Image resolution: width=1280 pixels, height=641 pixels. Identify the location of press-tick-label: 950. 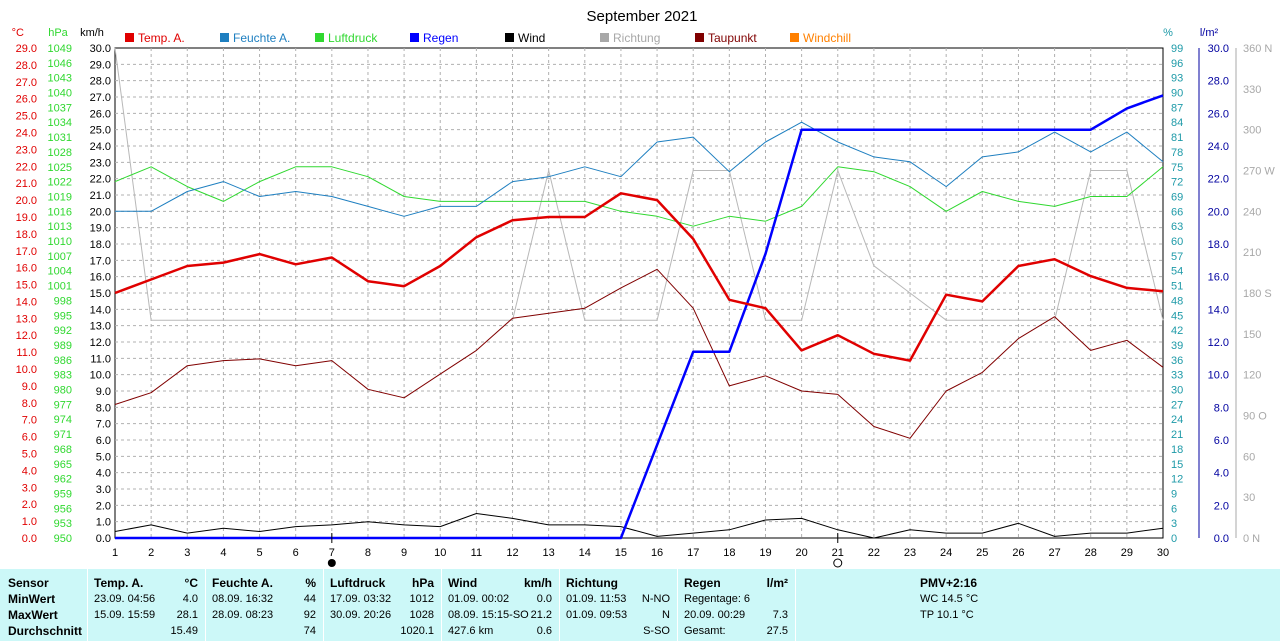
(63, 539).